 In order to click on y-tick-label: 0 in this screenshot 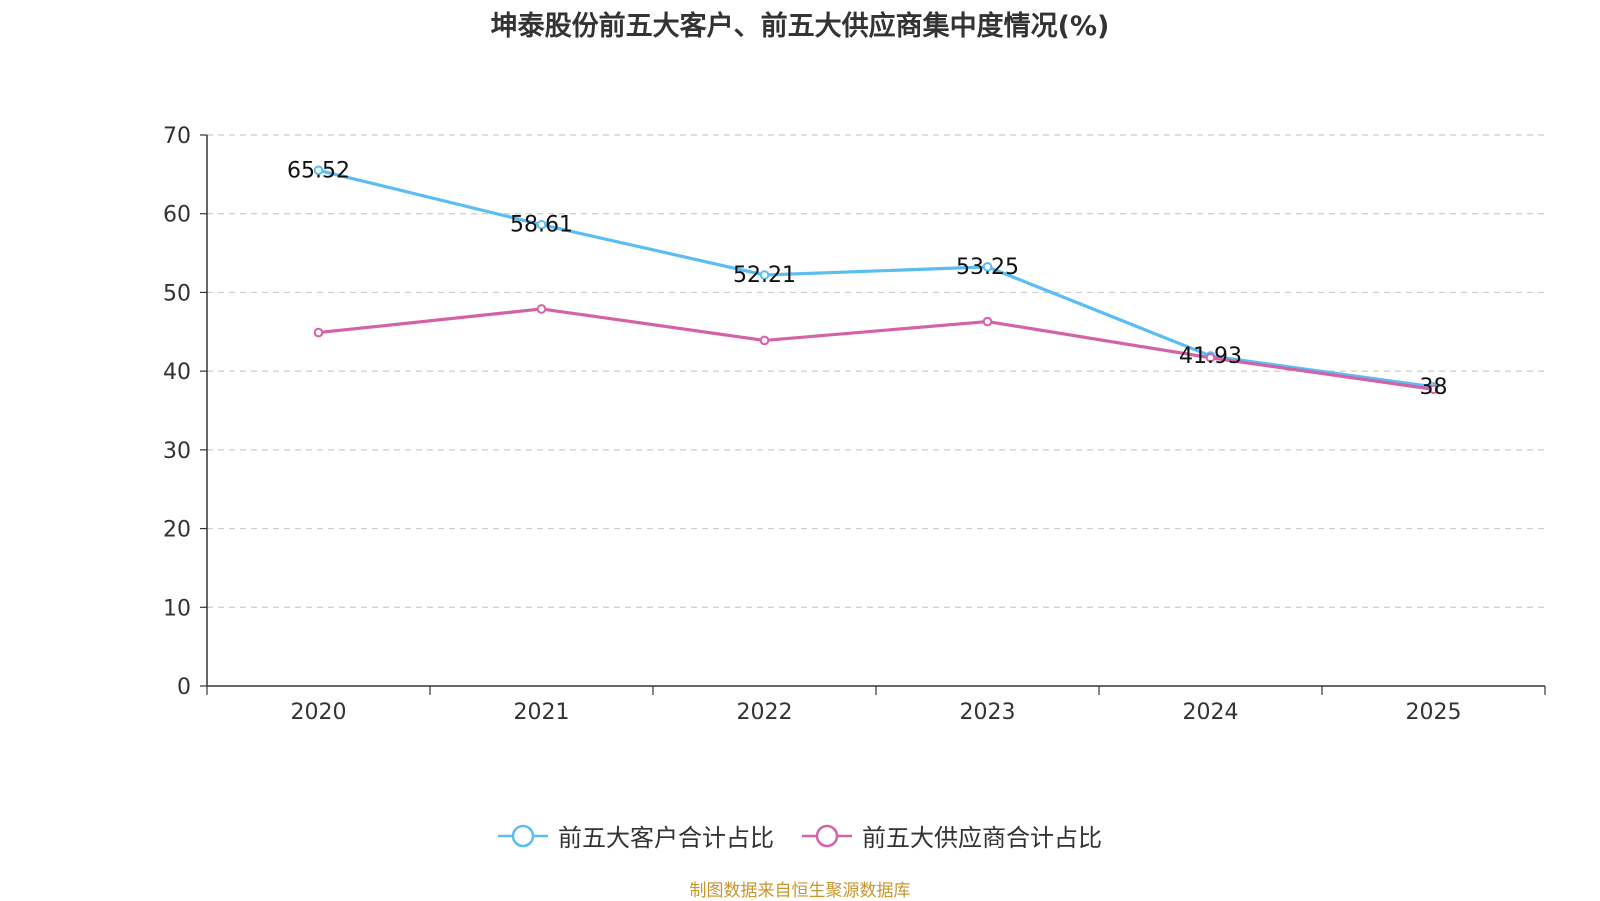, I will do `click(184, 687)`.